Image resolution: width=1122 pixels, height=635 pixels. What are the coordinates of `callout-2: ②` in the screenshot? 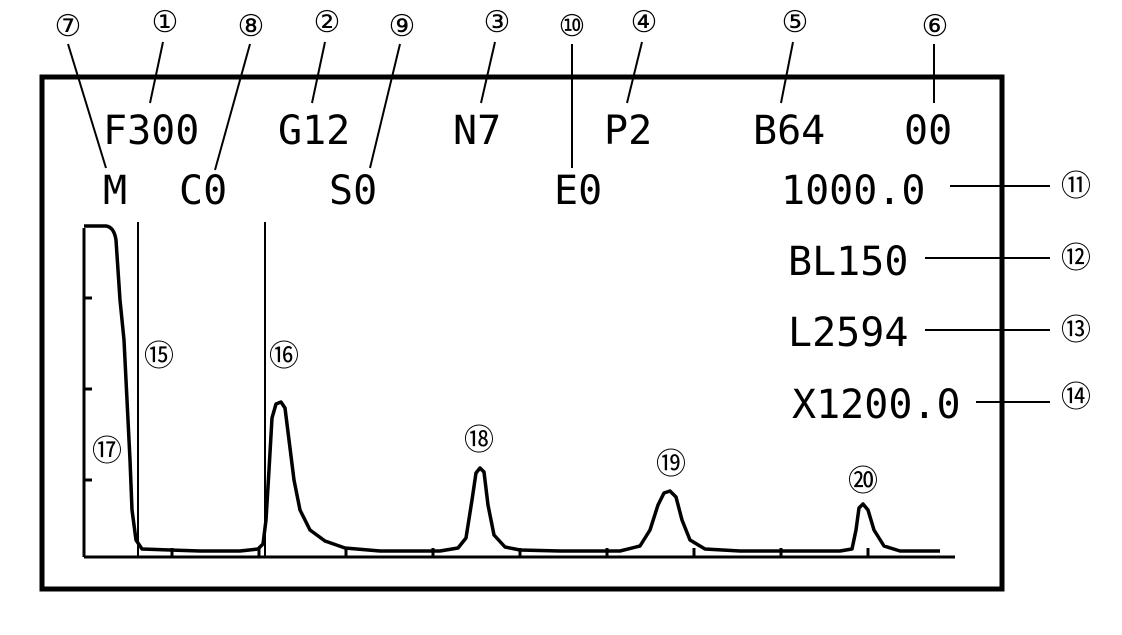 It's located at (327, 22).